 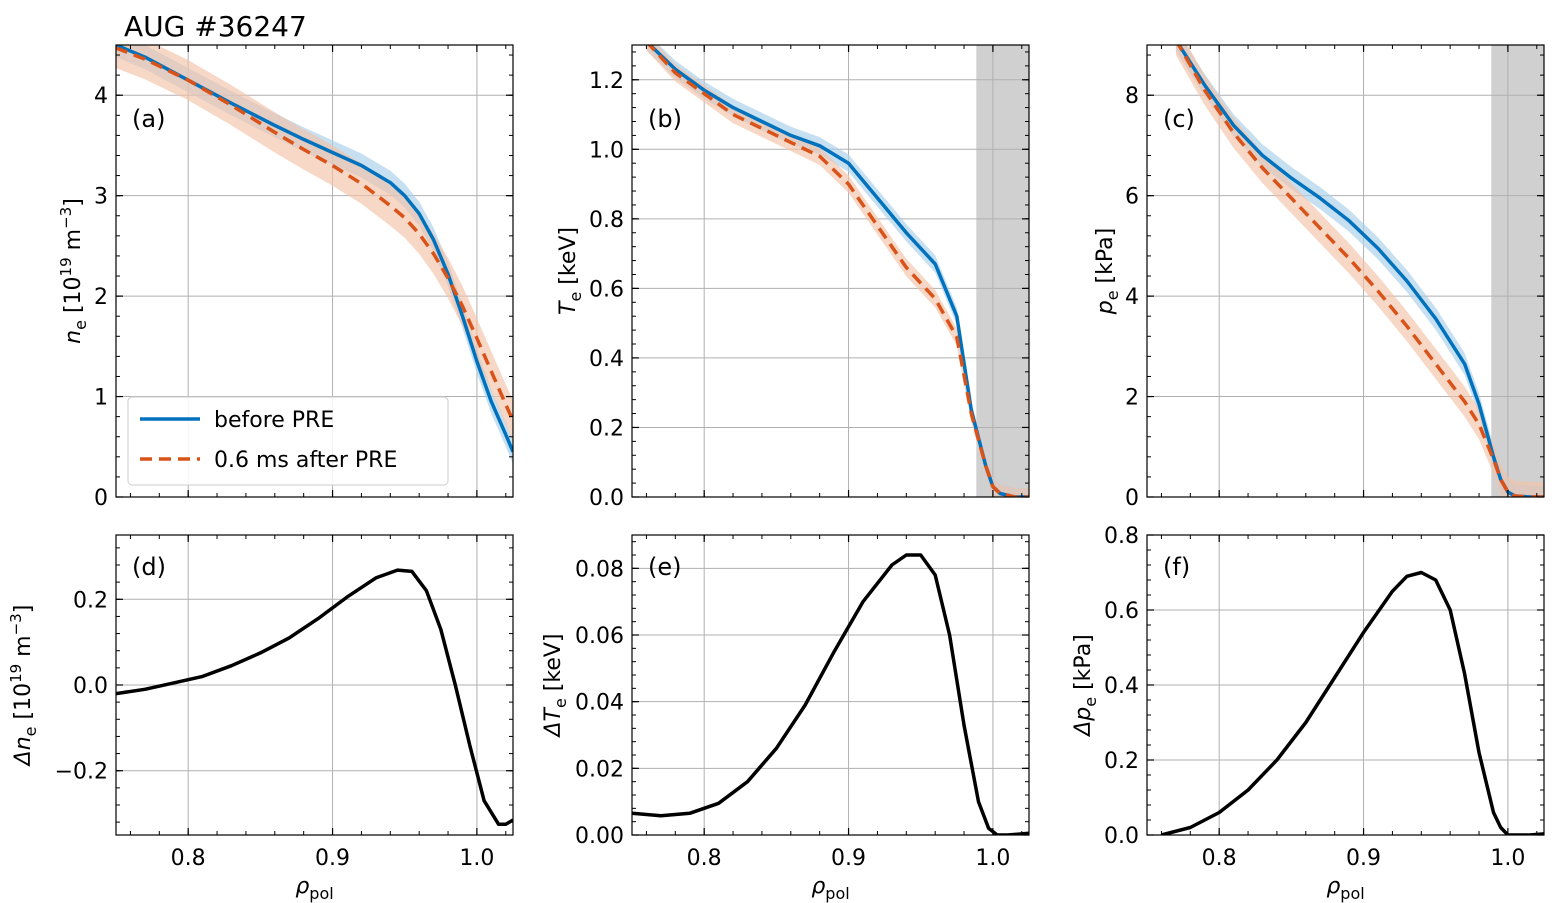 I want to click on figure-title: AUG #36247, so click(x=215, y=26).